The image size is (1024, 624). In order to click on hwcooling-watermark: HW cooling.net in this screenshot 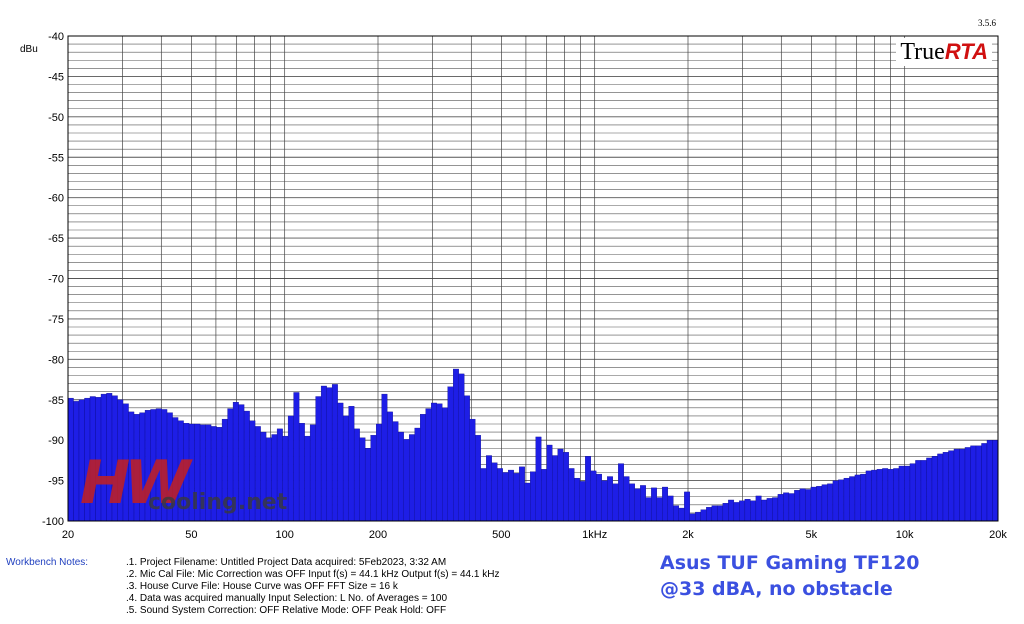, I will do `click(183, 487)`.